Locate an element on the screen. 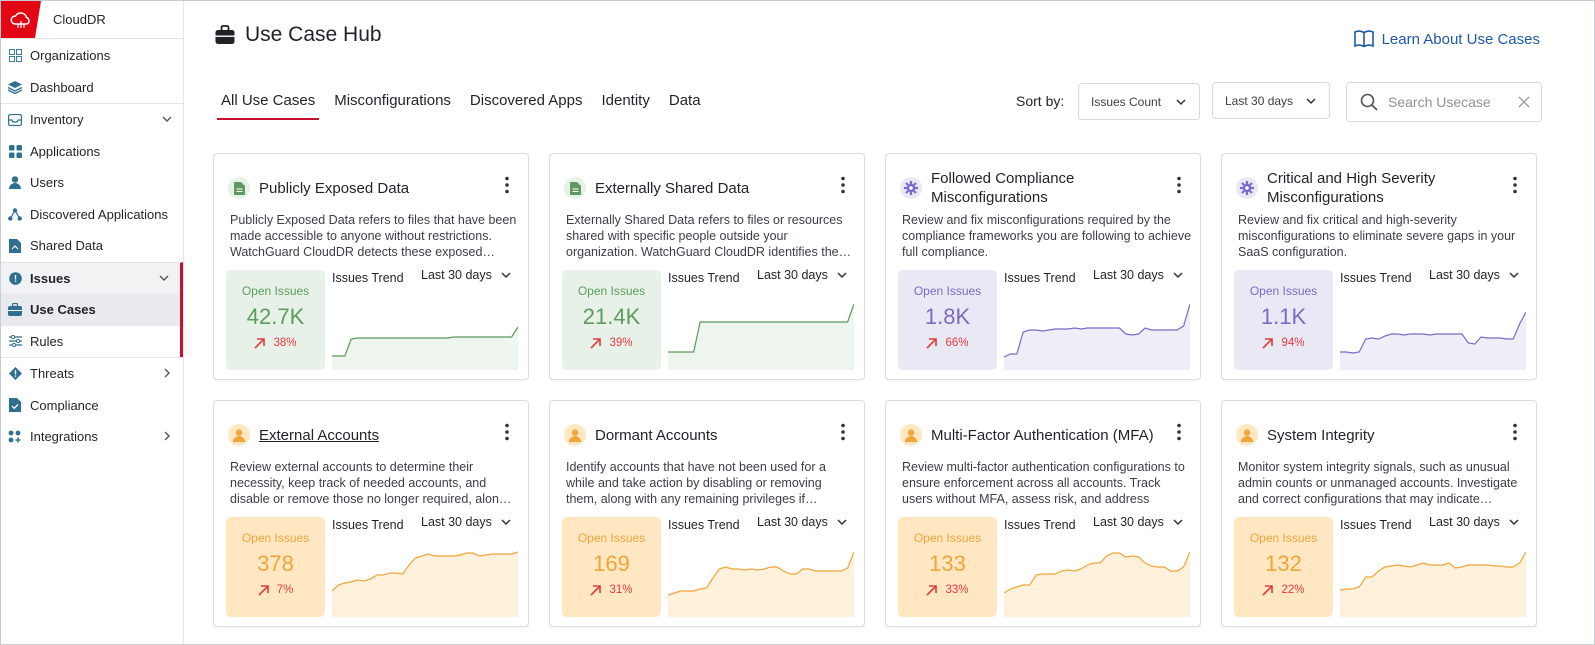 Image resolution: width=1595 pixels, height=645 pixels. document-icon is located at coordinates (575, 188).